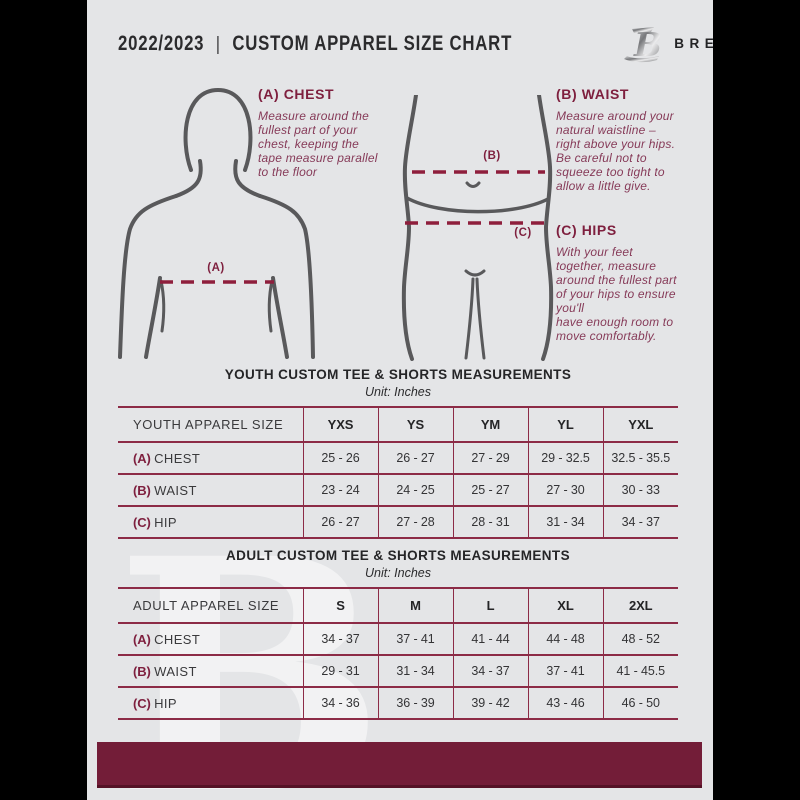 Image resolution: width=800 pixels, height=800 pixels. Describe the element at coordinates (490, 490) in the screenshot. I see `table-cell: 25 - 27` at that location.